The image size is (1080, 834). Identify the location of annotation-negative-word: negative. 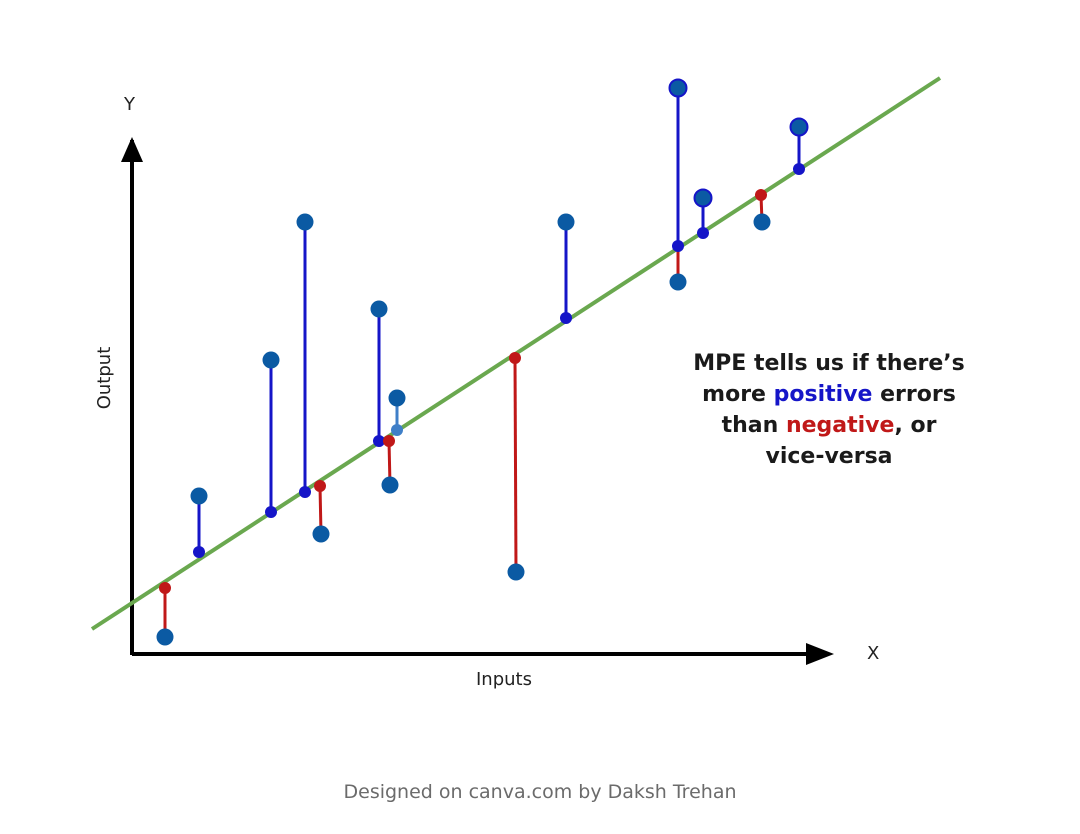
(840, 425).